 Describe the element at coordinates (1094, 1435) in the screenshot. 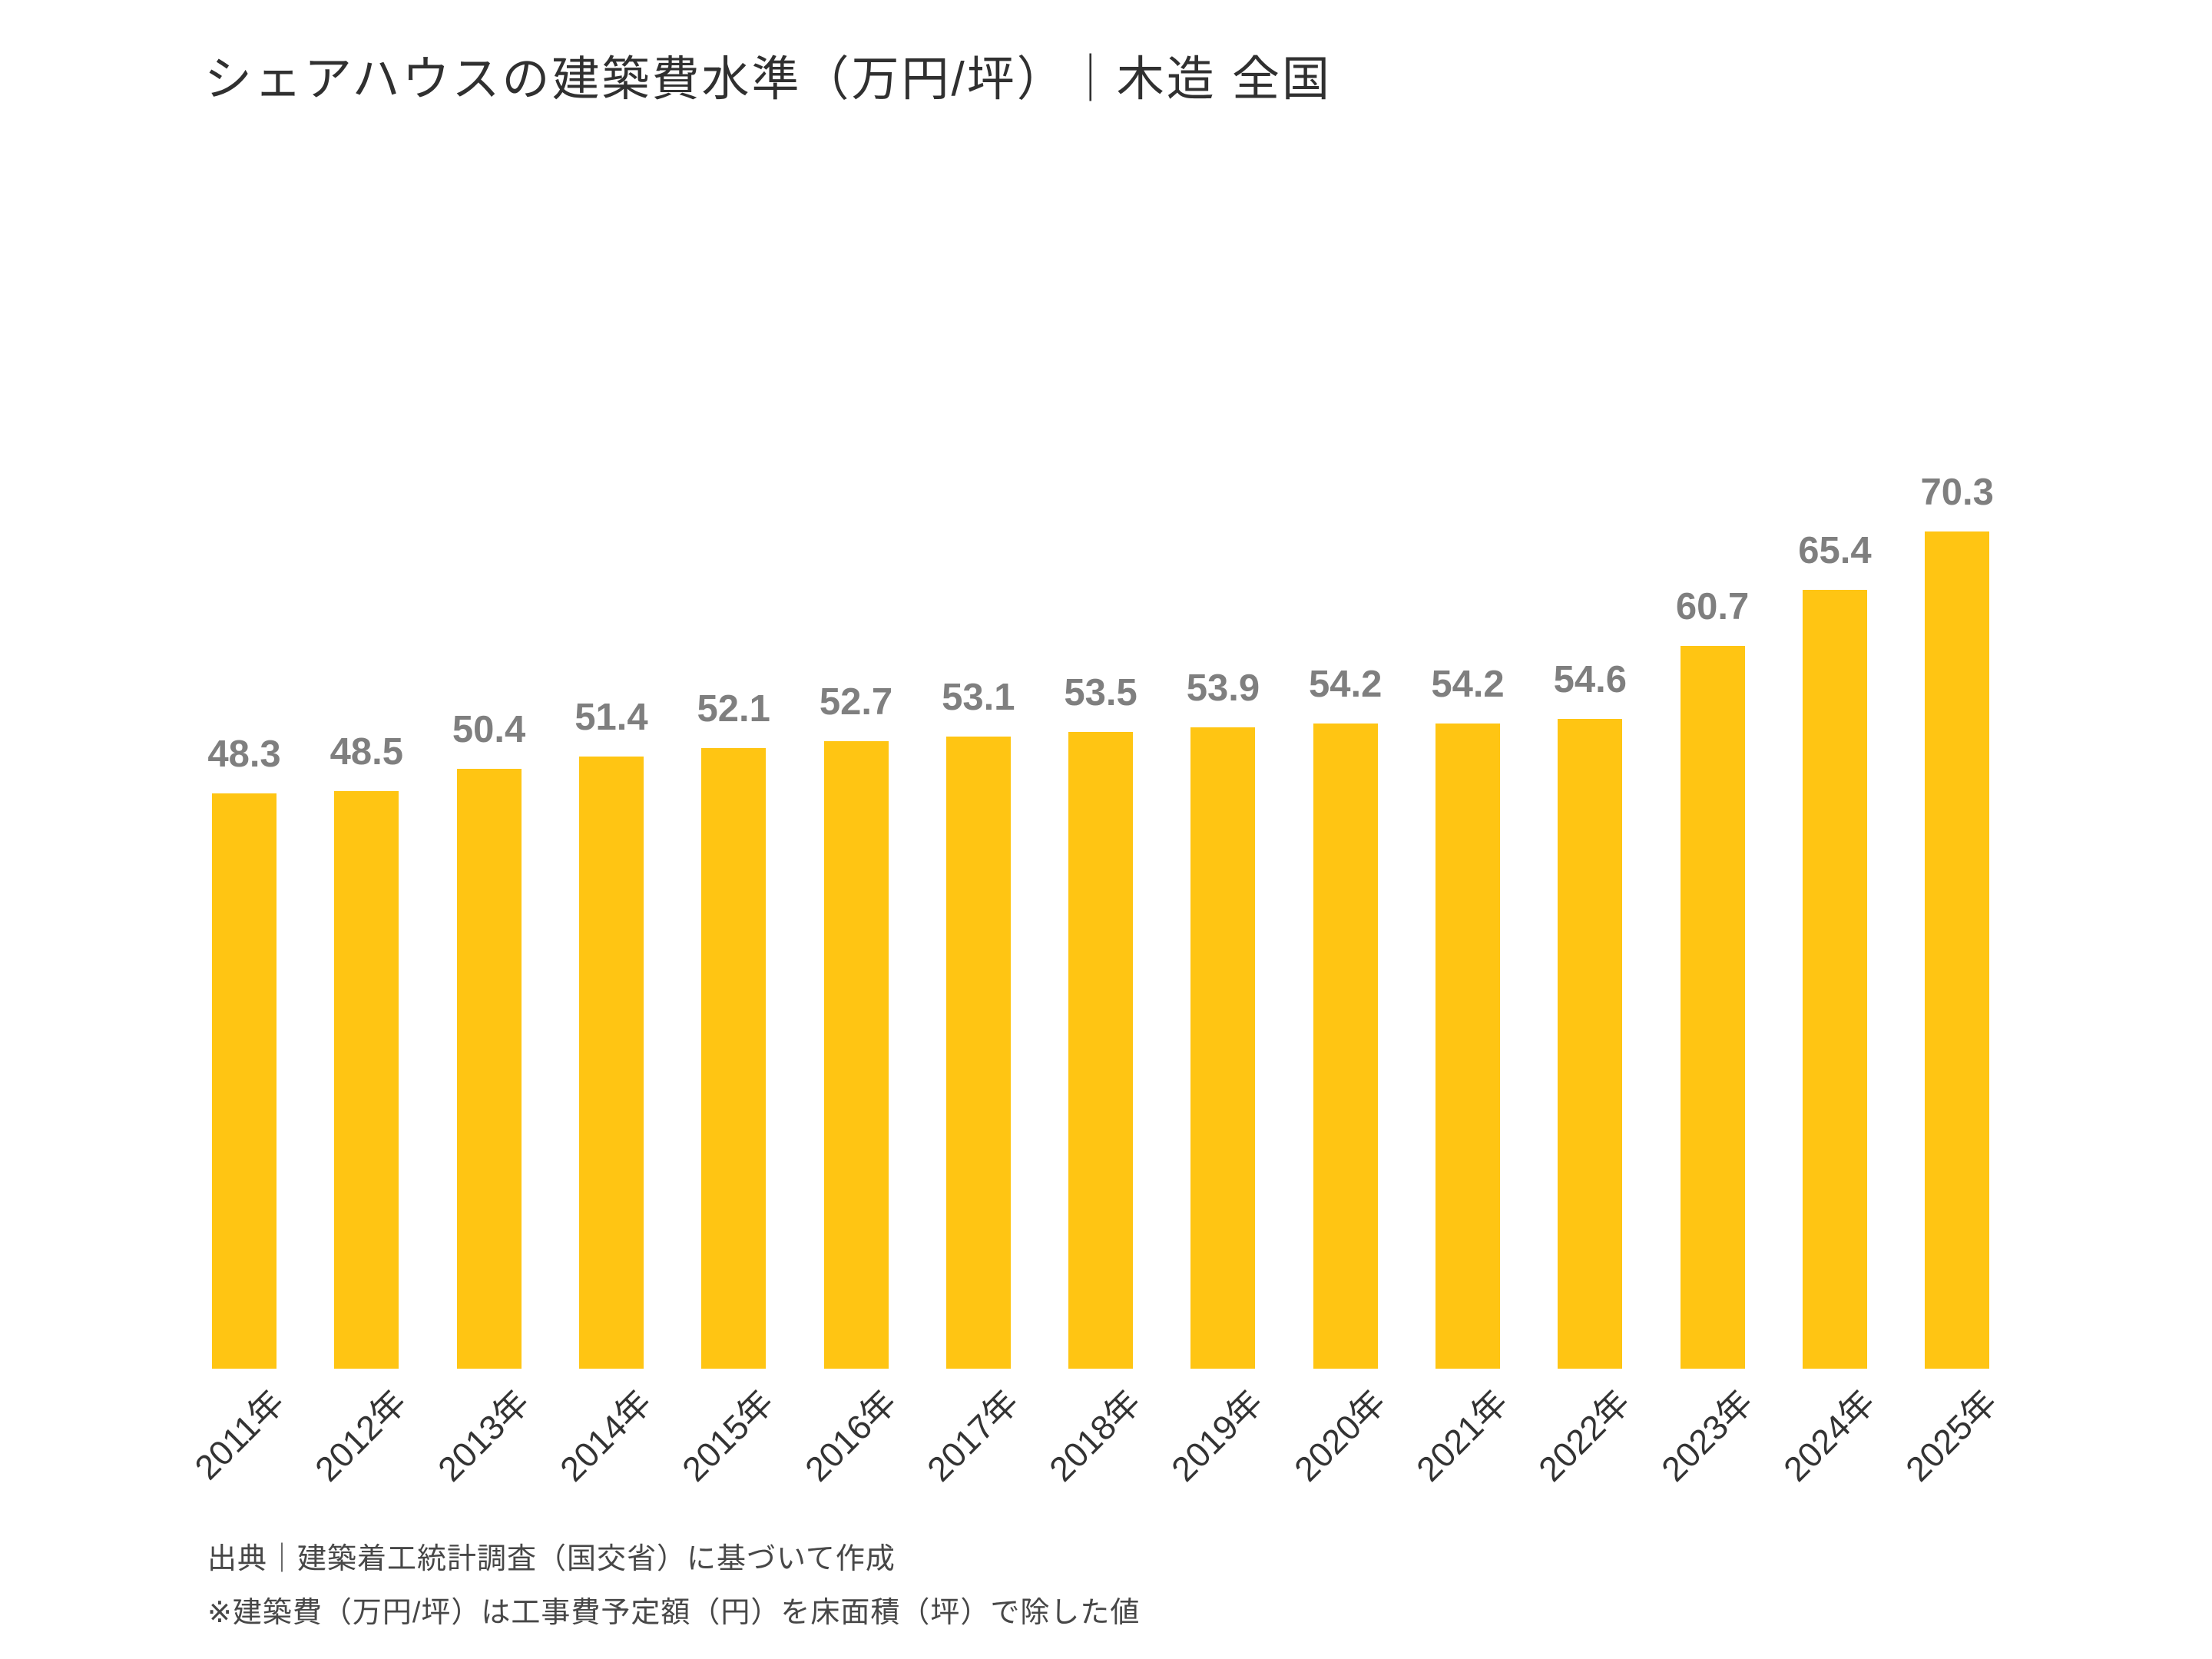

I see `x-tick-label: 2018年` at that location.